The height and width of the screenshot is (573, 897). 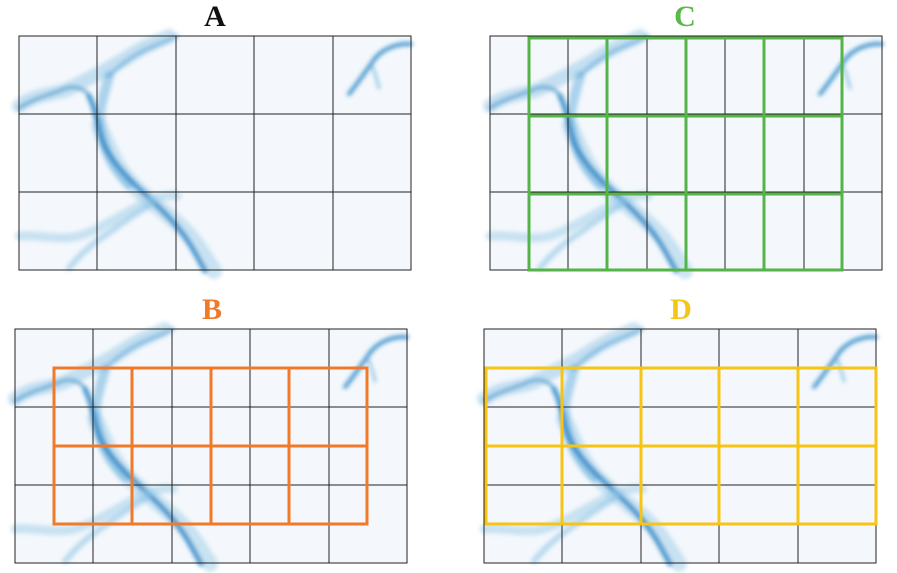 What do you see at coordinates (215, 16) in the screenshot?
I see `panel-label-a: A` at bounding box center [215, 16].